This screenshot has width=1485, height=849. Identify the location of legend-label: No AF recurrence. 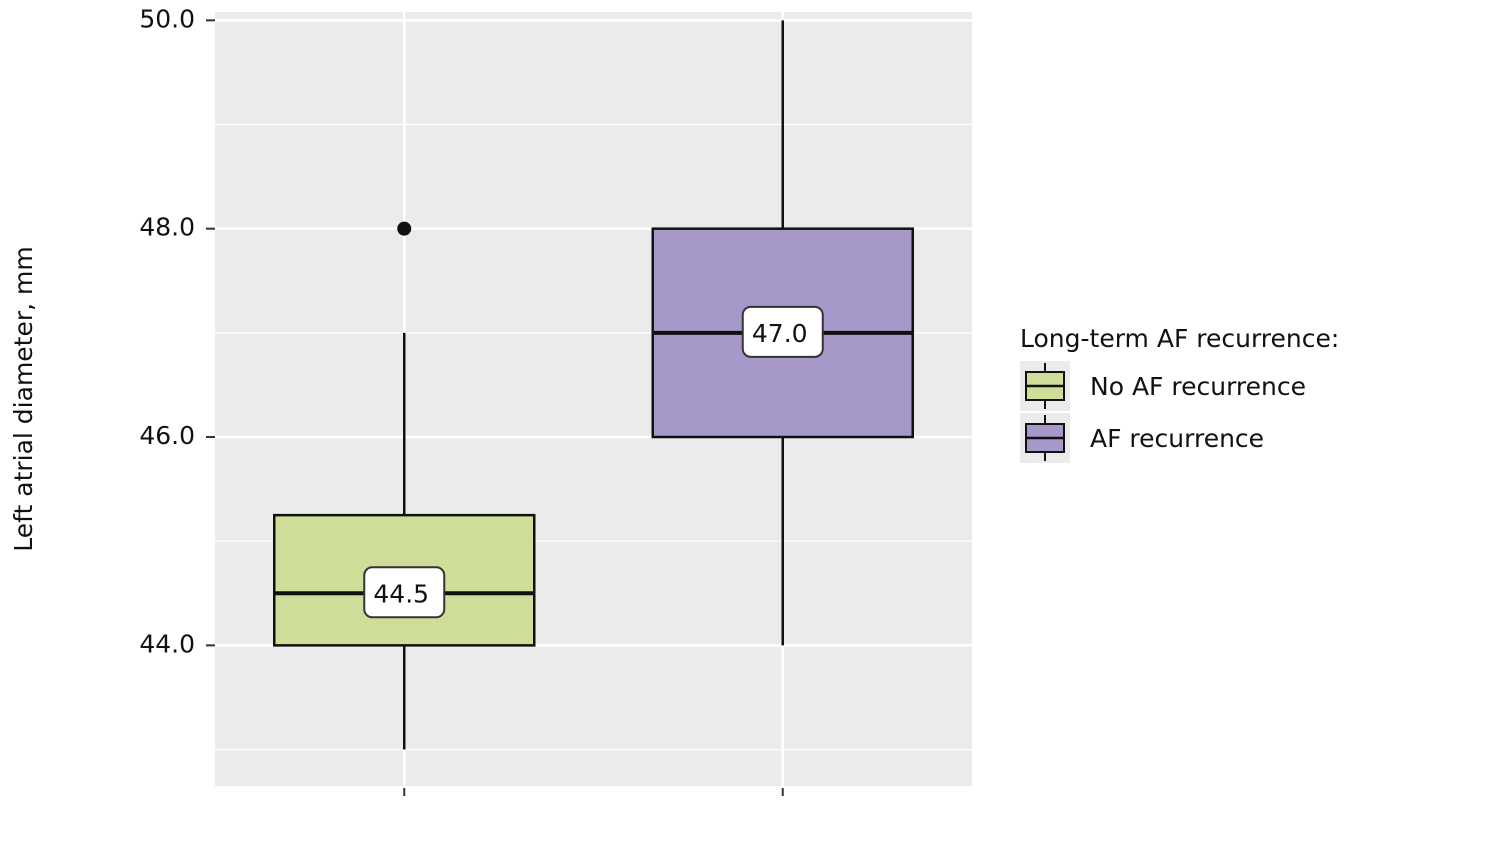
(1198, 386).